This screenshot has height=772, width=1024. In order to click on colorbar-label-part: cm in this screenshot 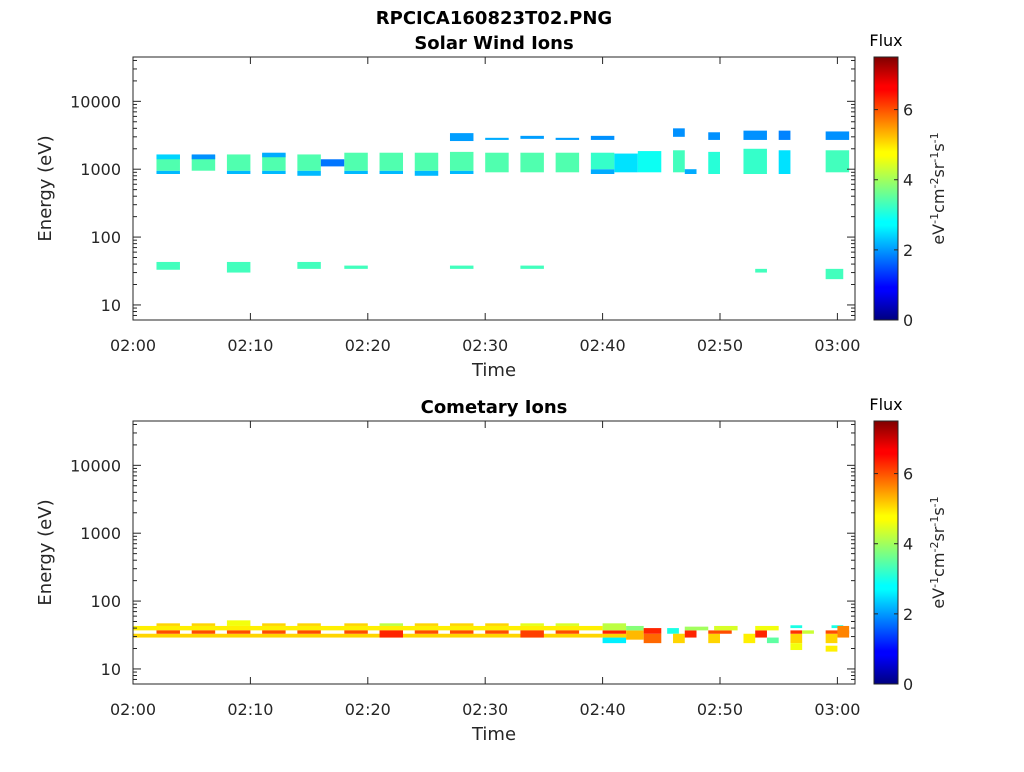, I will do `click(938, 201)`.